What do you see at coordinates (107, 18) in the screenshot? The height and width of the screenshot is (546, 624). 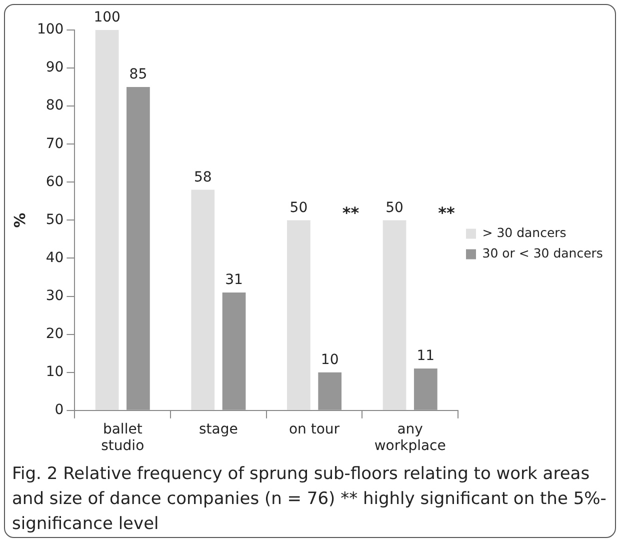 I see `data-label: 100` at bounding box center [107, 18].